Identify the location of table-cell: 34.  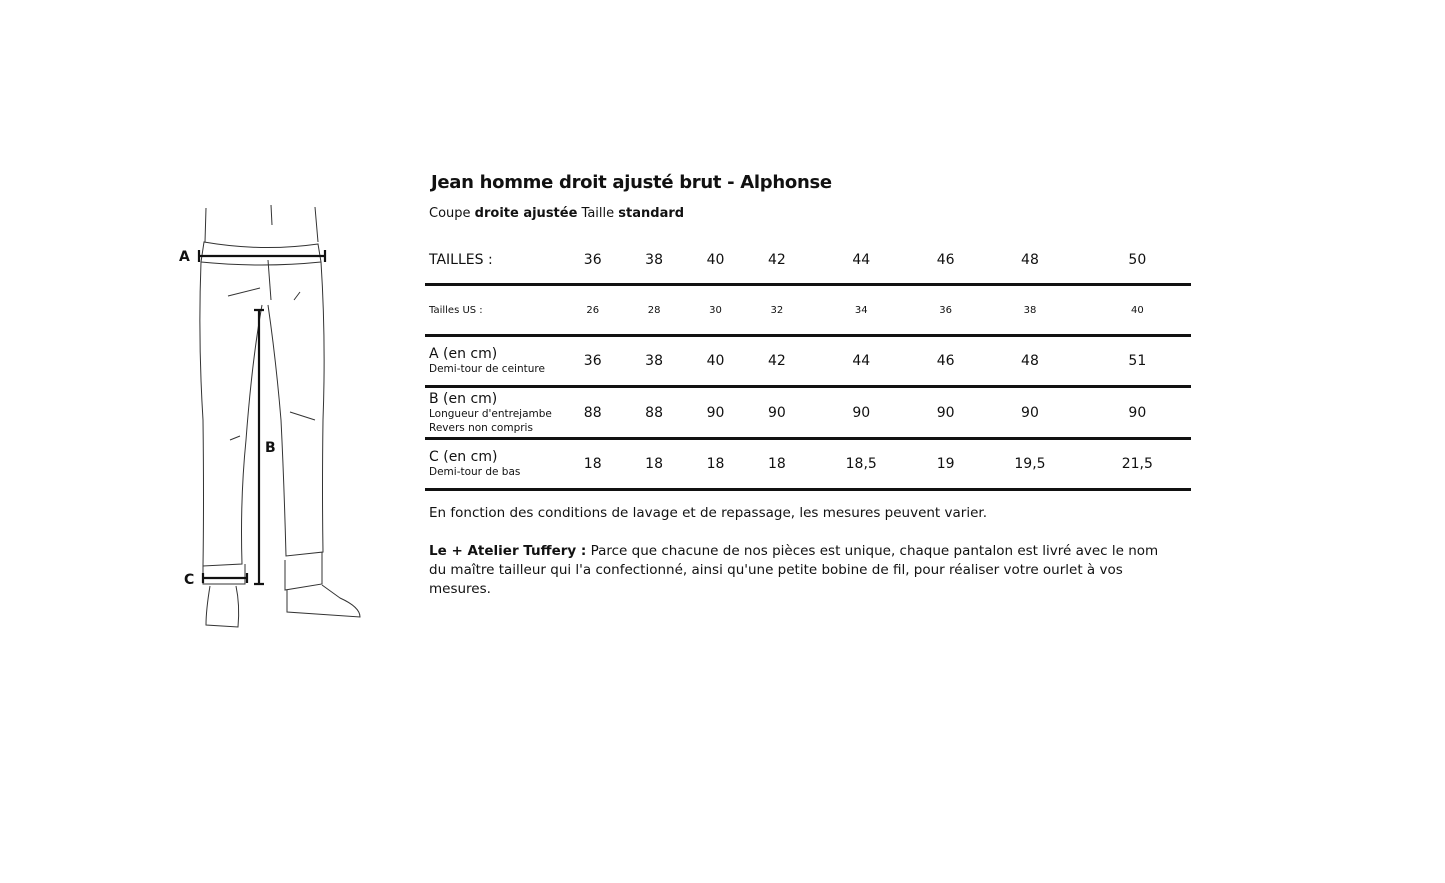
(861, 310).